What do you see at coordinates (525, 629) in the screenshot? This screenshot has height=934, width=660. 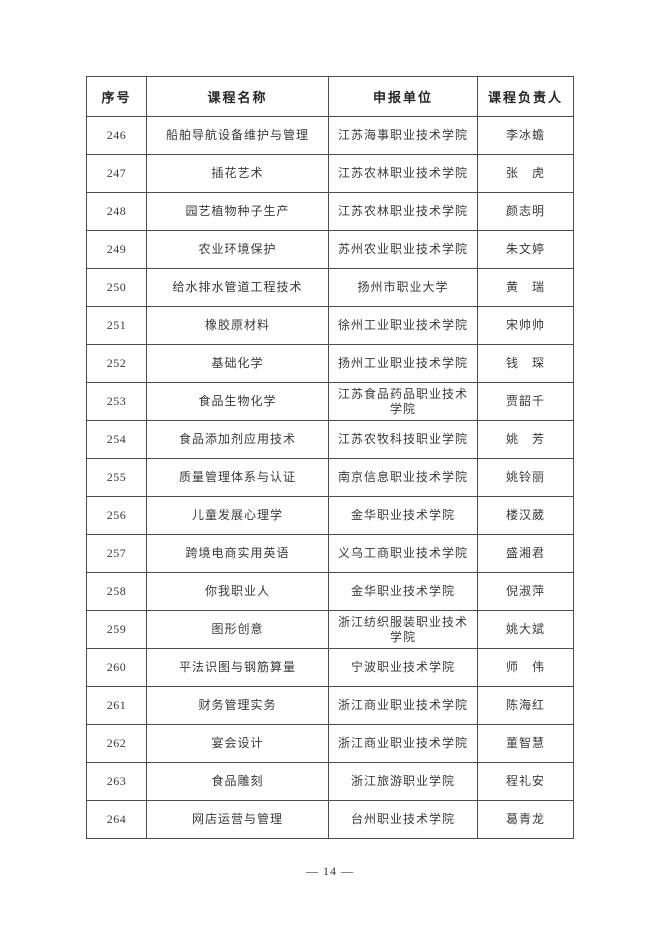 I see `cell-leader: 姚大斌` at bounding box center [525, 629].